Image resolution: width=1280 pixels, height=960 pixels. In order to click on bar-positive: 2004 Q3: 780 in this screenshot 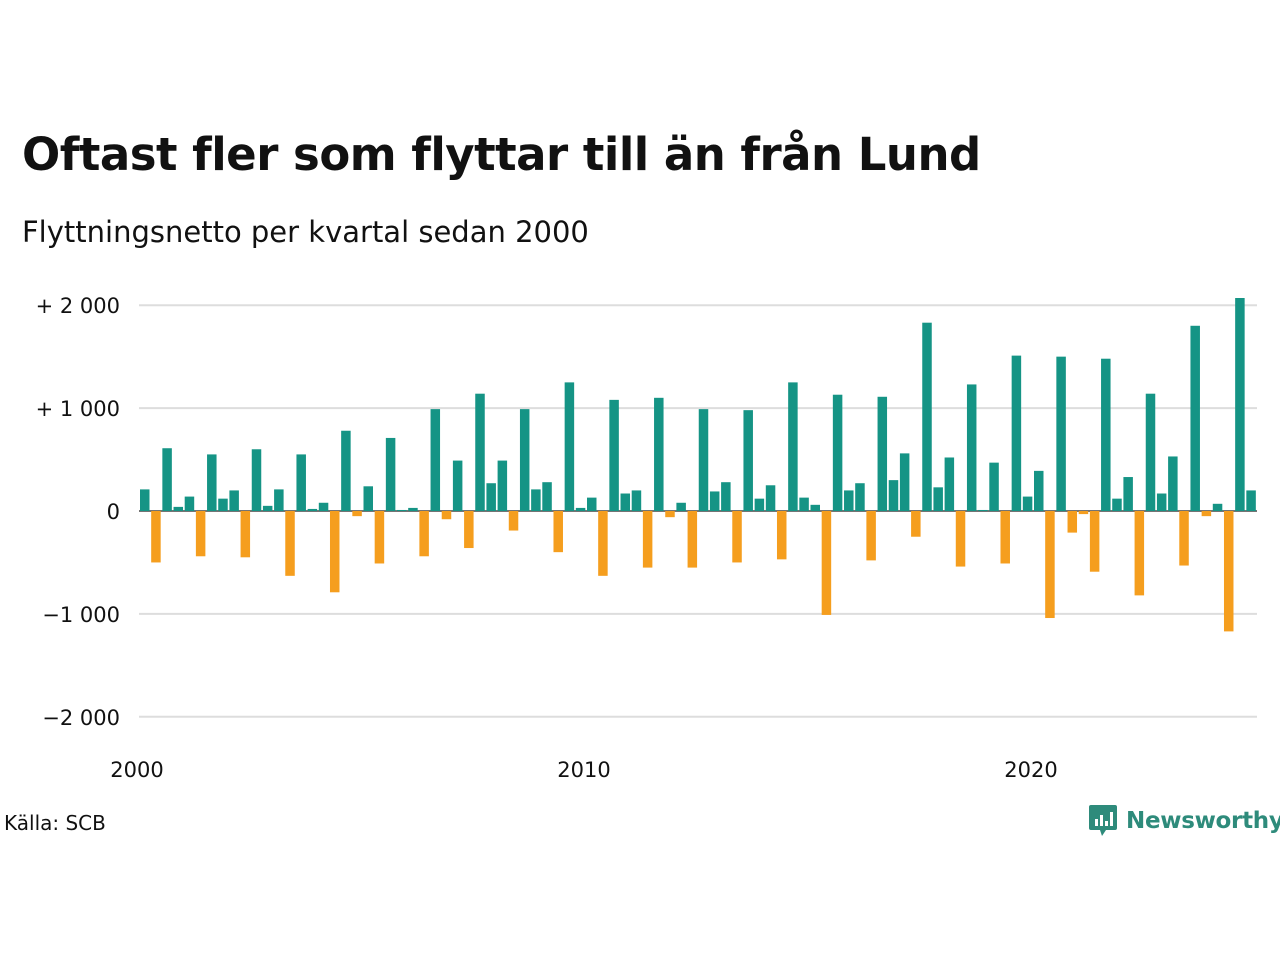, I will do `click(346, 470)`.